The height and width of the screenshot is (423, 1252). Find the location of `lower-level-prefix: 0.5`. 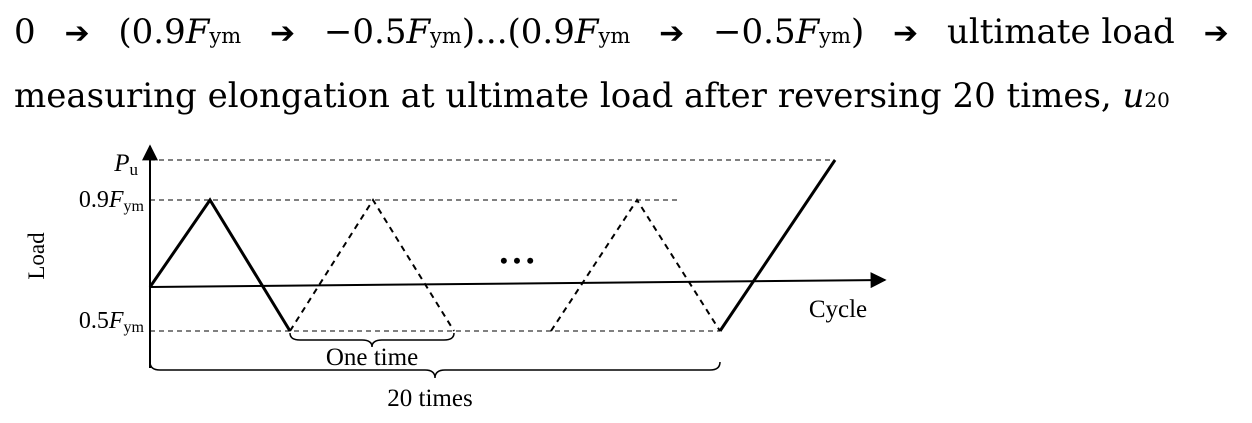

lower-level-prefix: 0.5 is located at coordinates (94, 321).